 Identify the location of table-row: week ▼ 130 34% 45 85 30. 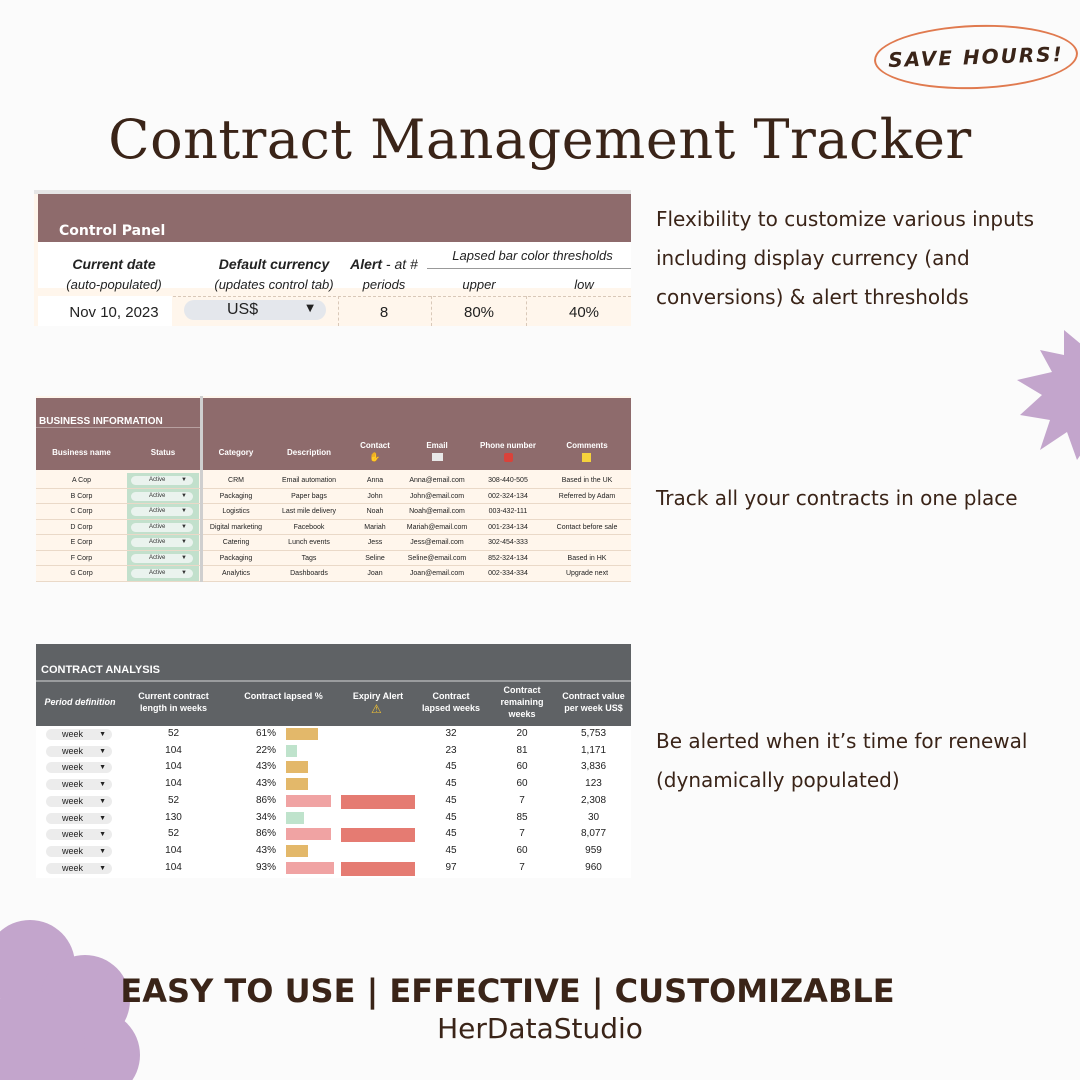
(333, 818).